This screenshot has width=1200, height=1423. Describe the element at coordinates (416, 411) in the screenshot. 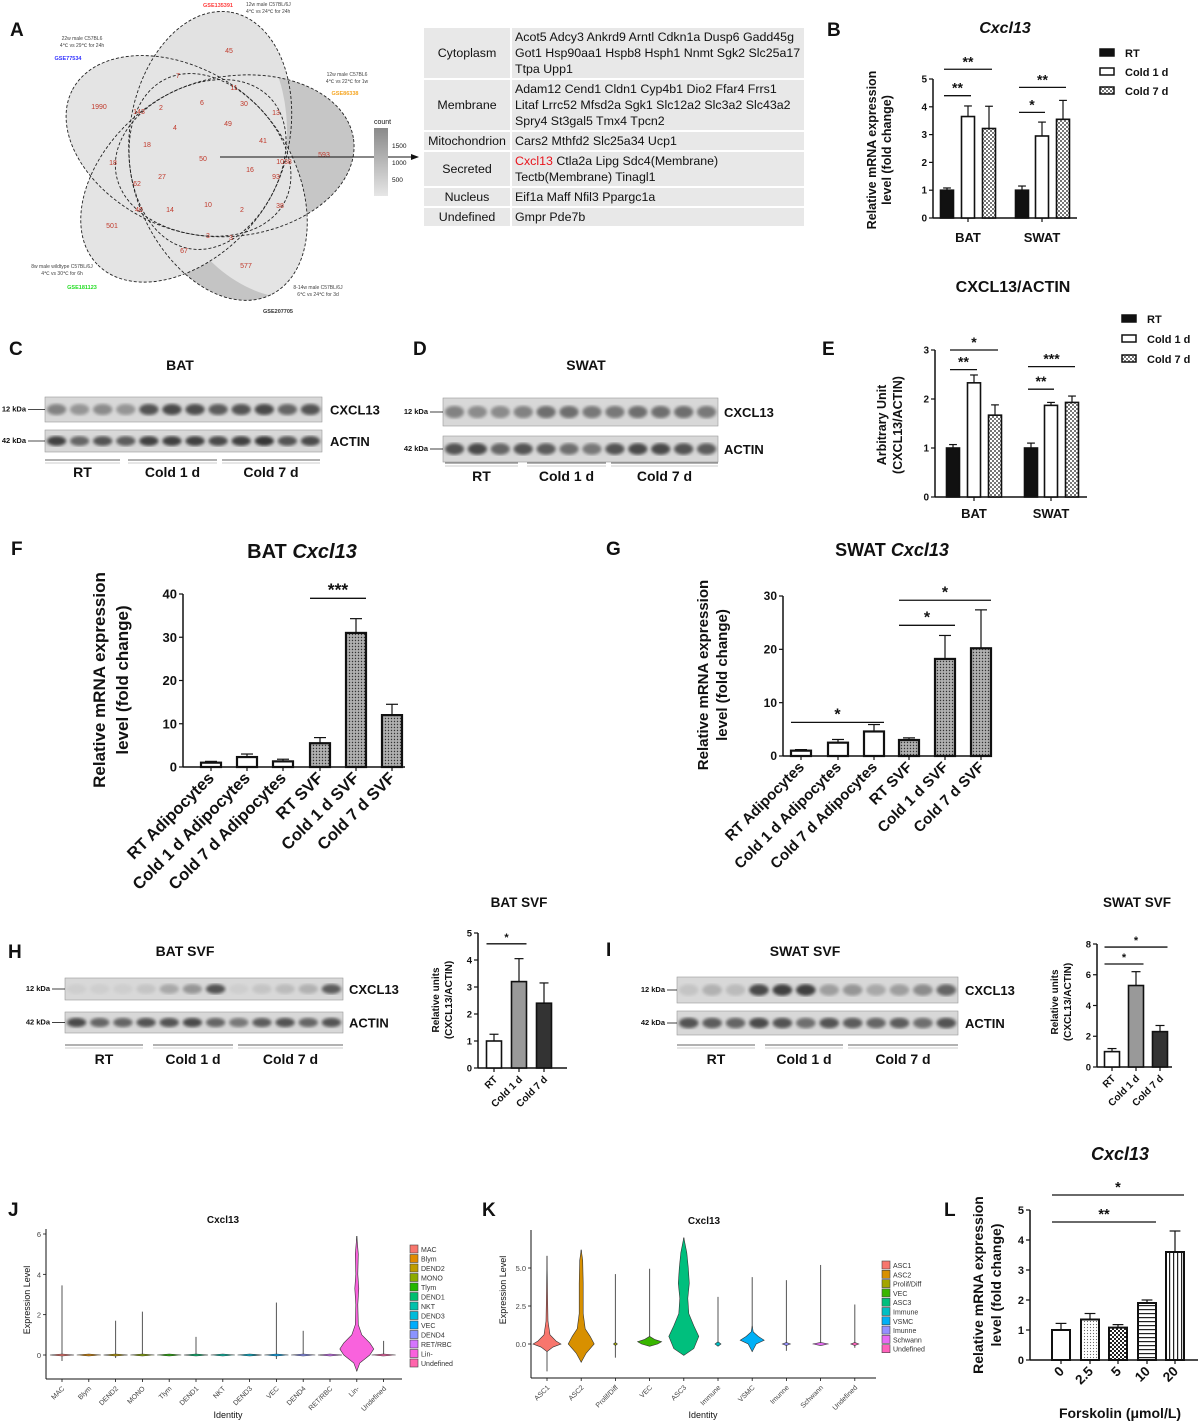

I see `molecular-weight-marker: 12 kDa` at that location.